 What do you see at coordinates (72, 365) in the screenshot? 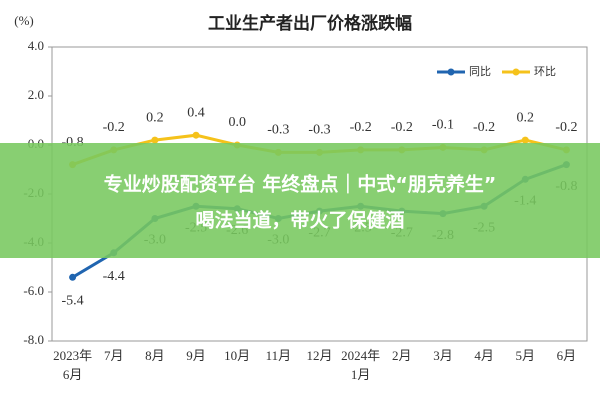
I see `x-tick-label: 2023年 6月` at bounding box center [72, 365].